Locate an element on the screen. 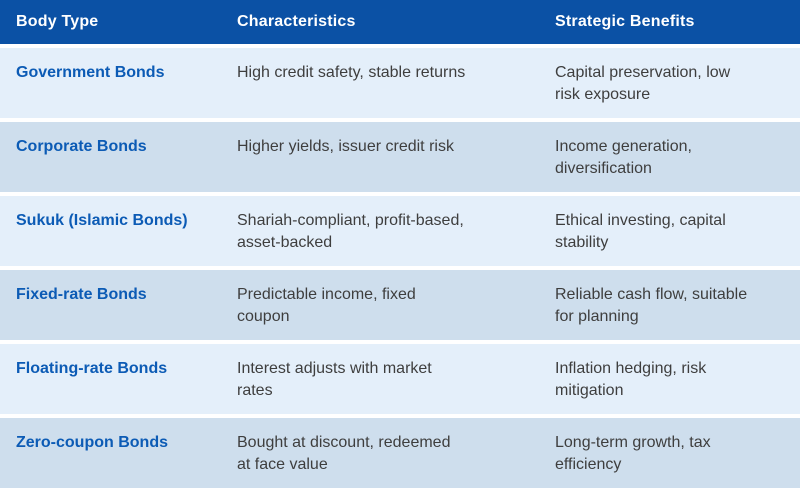  cell-body-type: Corporate Bonds is located at coordinates (81, 146).